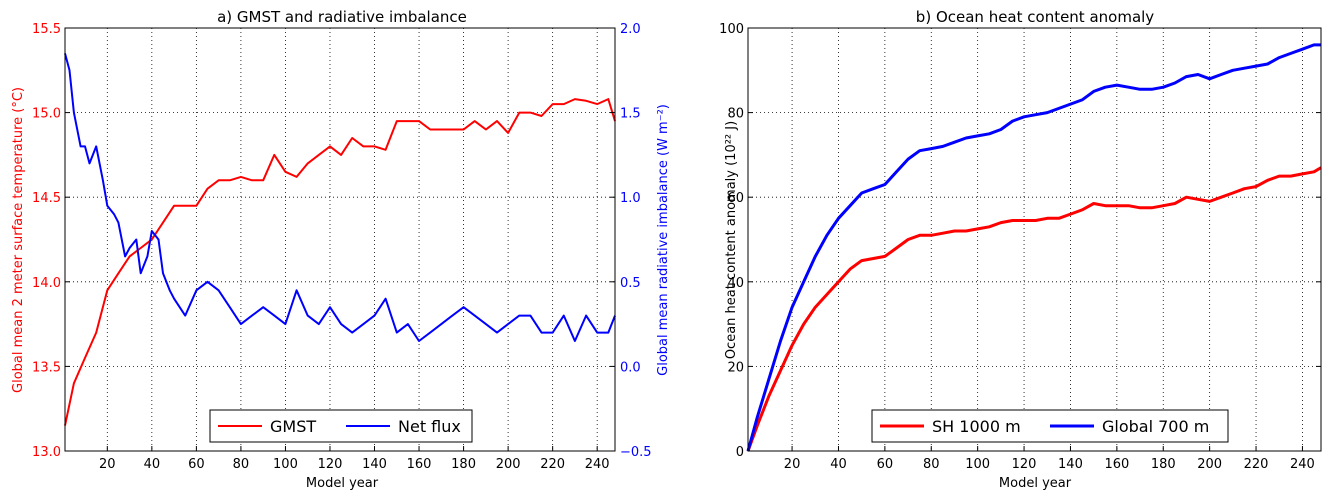  I want to click on legend-label-global-700m: Global 700 m, so click(1155, 426).